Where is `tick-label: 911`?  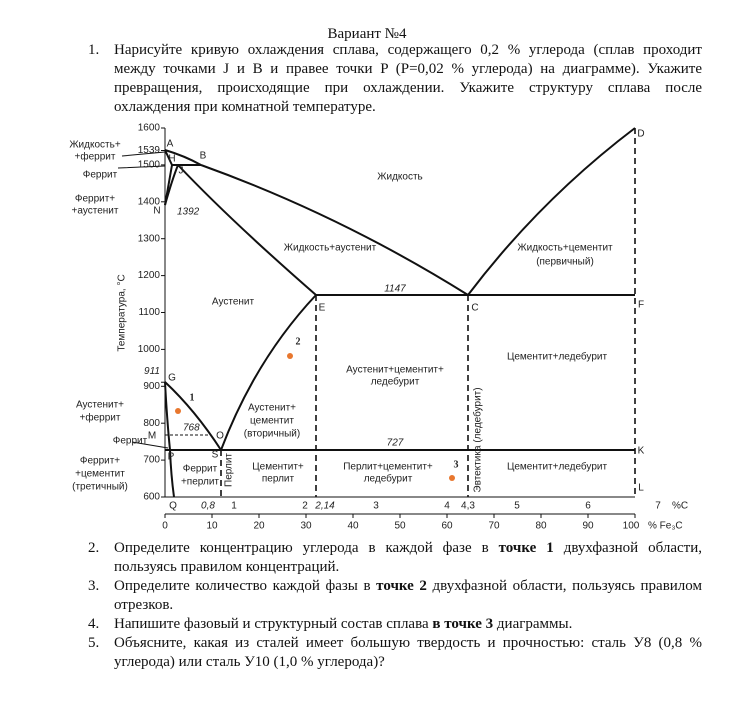
tick-label: 911 is located at coordinates (152, 371).